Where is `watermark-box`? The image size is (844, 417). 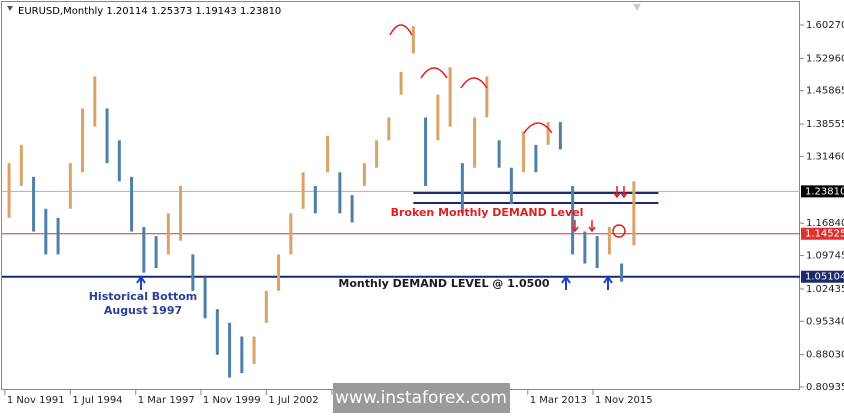 watermark-box is located at coordinates (421, 398).